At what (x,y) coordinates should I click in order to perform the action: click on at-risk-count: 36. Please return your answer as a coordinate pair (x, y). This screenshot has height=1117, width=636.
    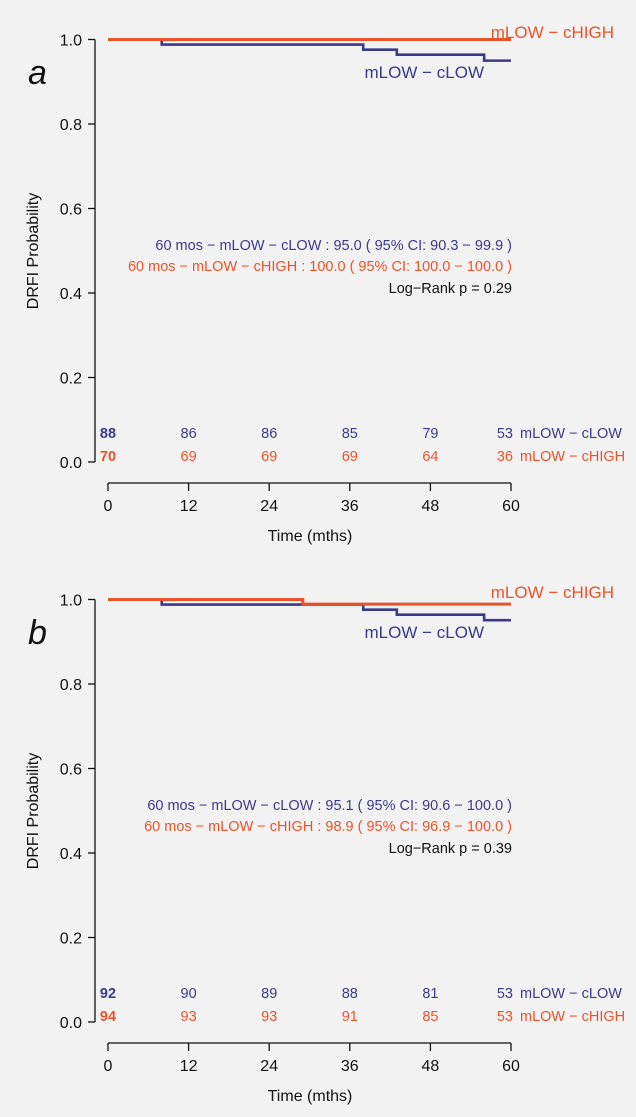
    Looking at the image, I should click on (505, 457).